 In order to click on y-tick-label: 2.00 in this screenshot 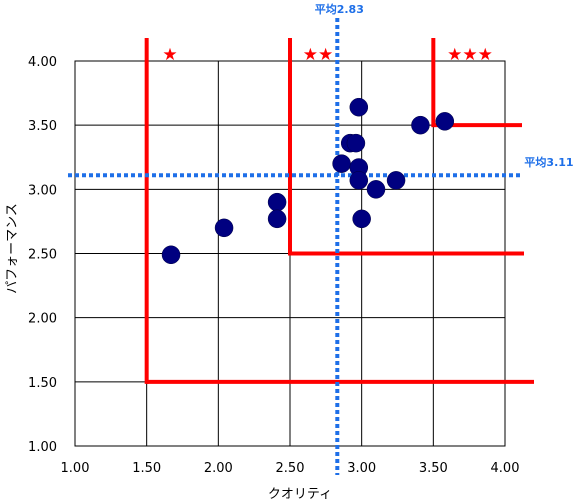, I will do `click(42, 319)`.